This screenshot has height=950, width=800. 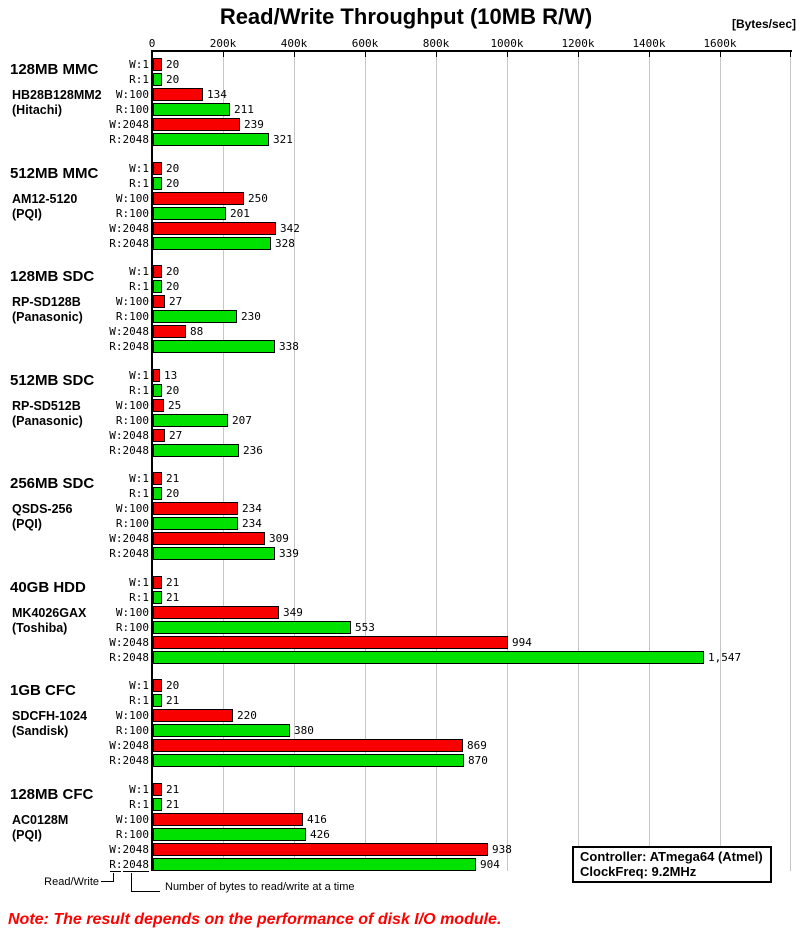 What do you see at coordinates (254, 124) in the screenshot?
I see `bar-value-label: 239` at bounding box center [254, 124].